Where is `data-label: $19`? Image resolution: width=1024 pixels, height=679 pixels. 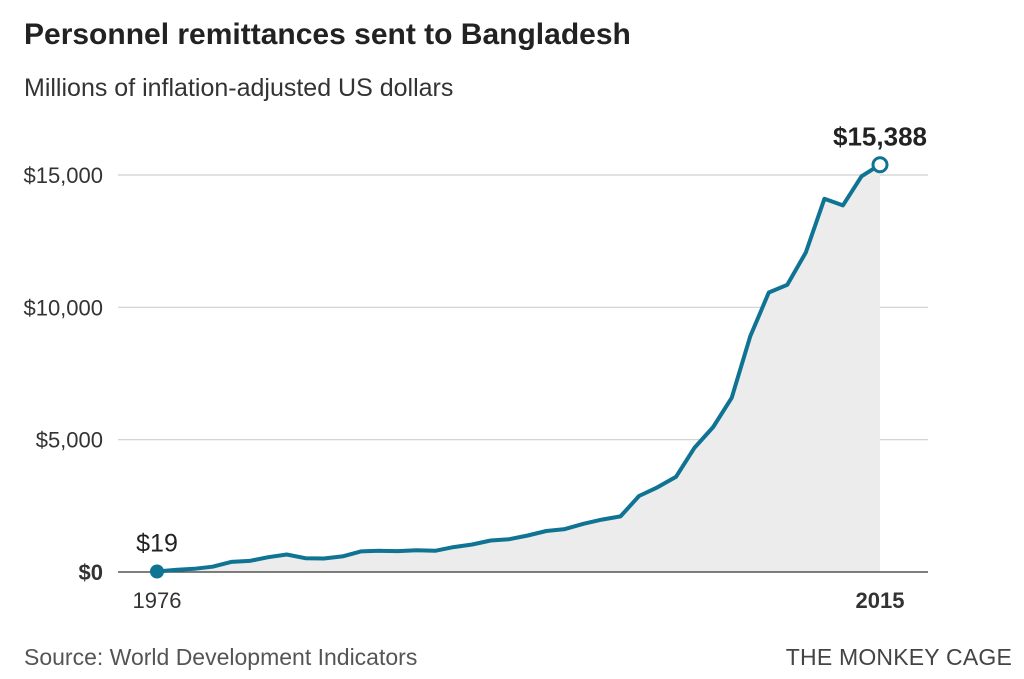
data-label: $19 is located at coordinates (157, 543).